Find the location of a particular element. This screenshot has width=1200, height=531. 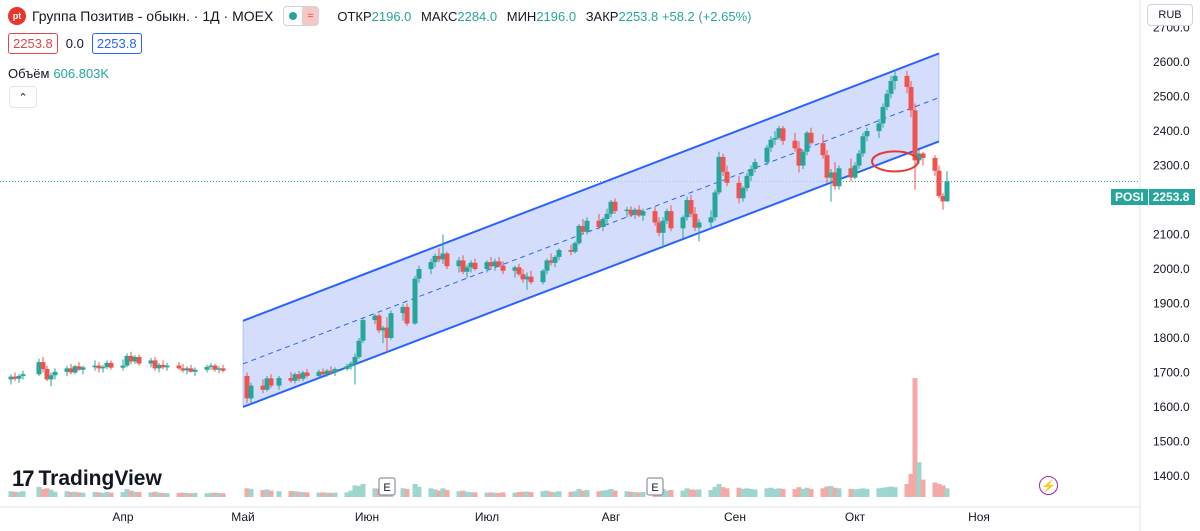

y-tick-label: 1800.0 is located at coordinates (1171, 338).